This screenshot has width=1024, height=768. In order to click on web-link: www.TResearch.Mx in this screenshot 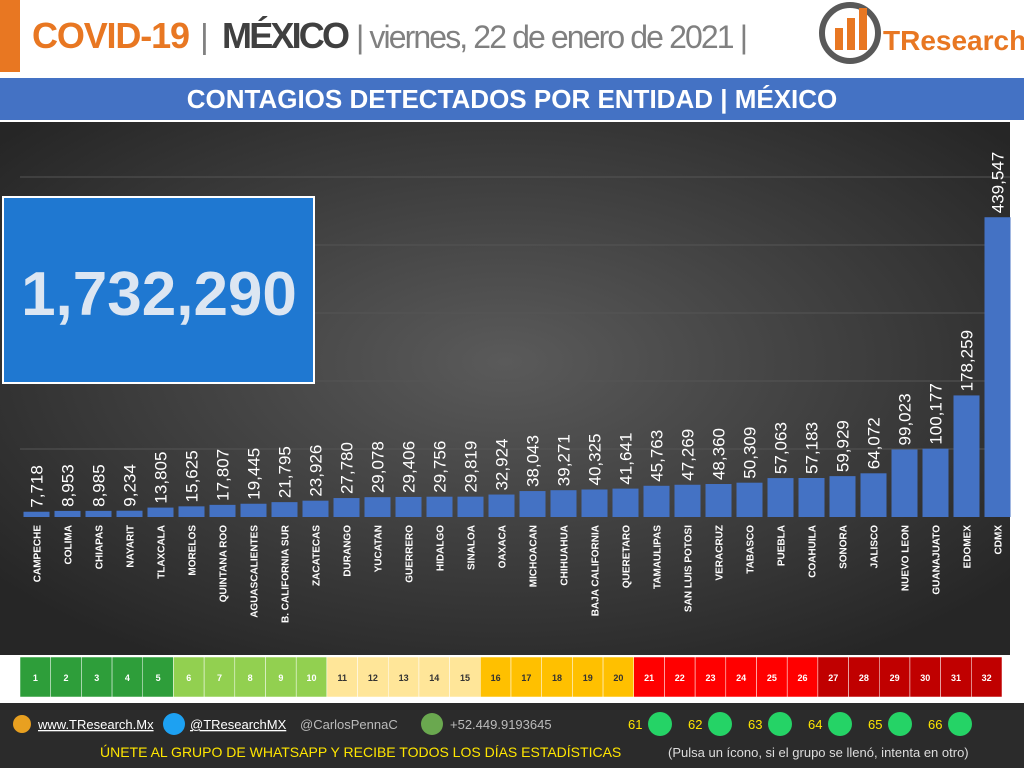, I will do `click(95, 724)`.